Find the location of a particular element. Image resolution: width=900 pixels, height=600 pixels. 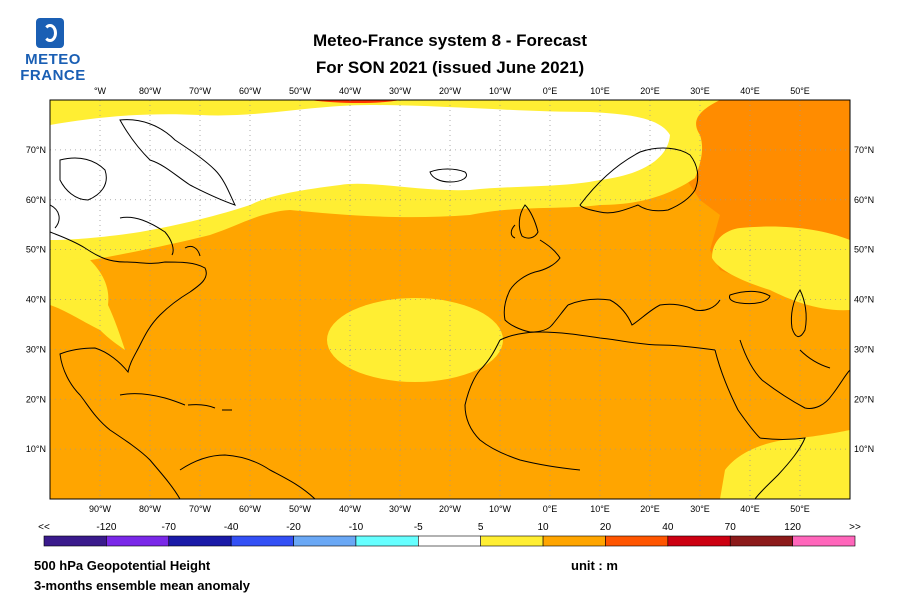

legend-label: 20 is located at coordinates (606, 527).